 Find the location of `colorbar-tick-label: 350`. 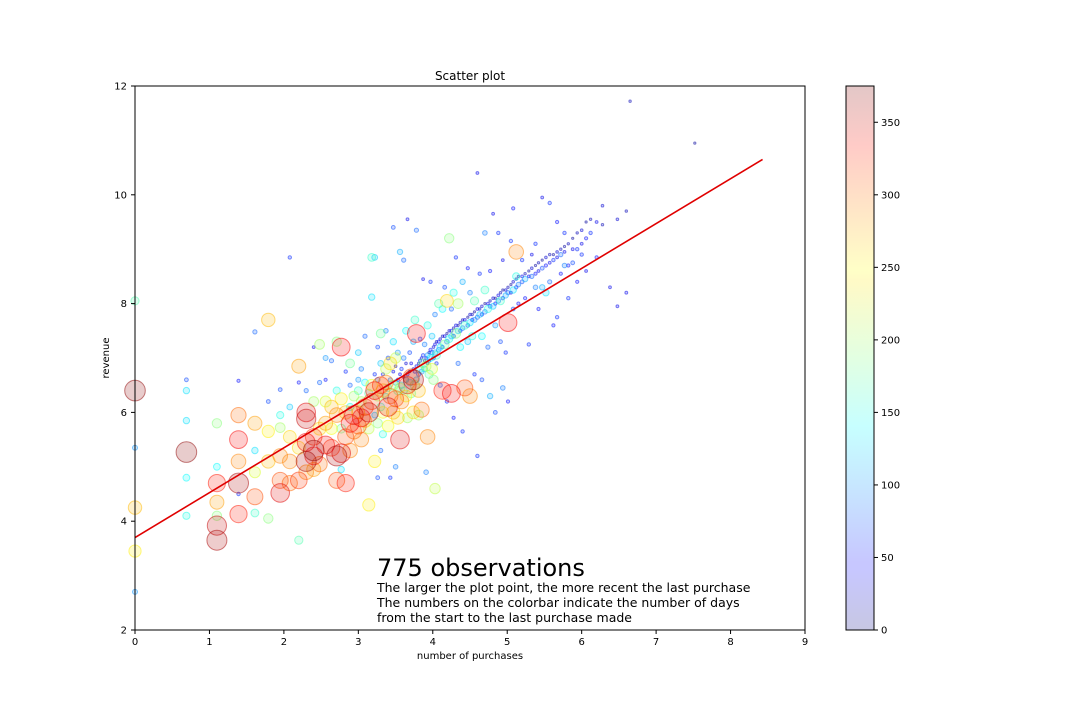

colorbar-tick-label: 350 is located at coordinates (890, 123).